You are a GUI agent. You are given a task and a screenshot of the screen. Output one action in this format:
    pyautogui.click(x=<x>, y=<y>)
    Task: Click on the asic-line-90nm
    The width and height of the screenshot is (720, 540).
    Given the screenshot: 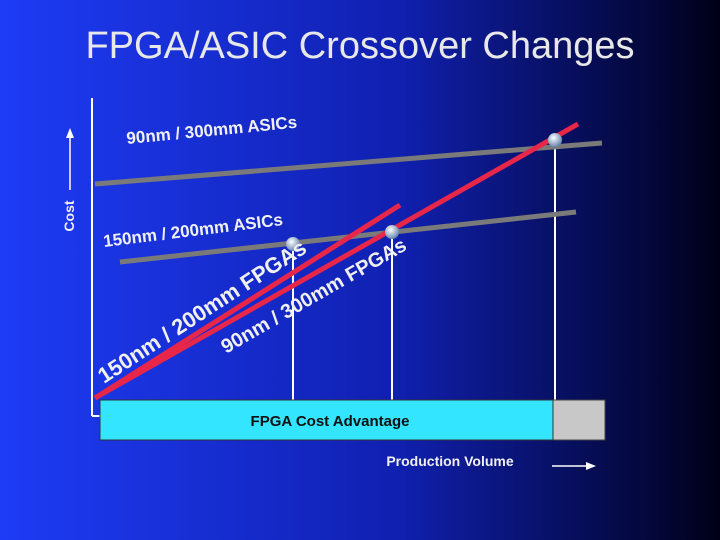 What is the action you would take?
    pyautogui.click(x=348, y=163)
    